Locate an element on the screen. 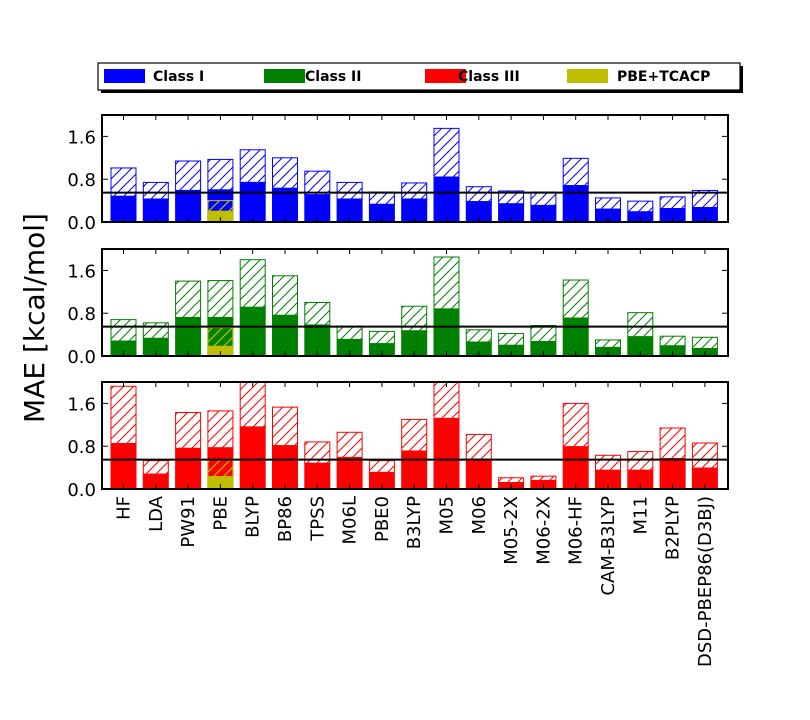  bar-hatched-class-ii-m11 is located at coordinates (640, 325).